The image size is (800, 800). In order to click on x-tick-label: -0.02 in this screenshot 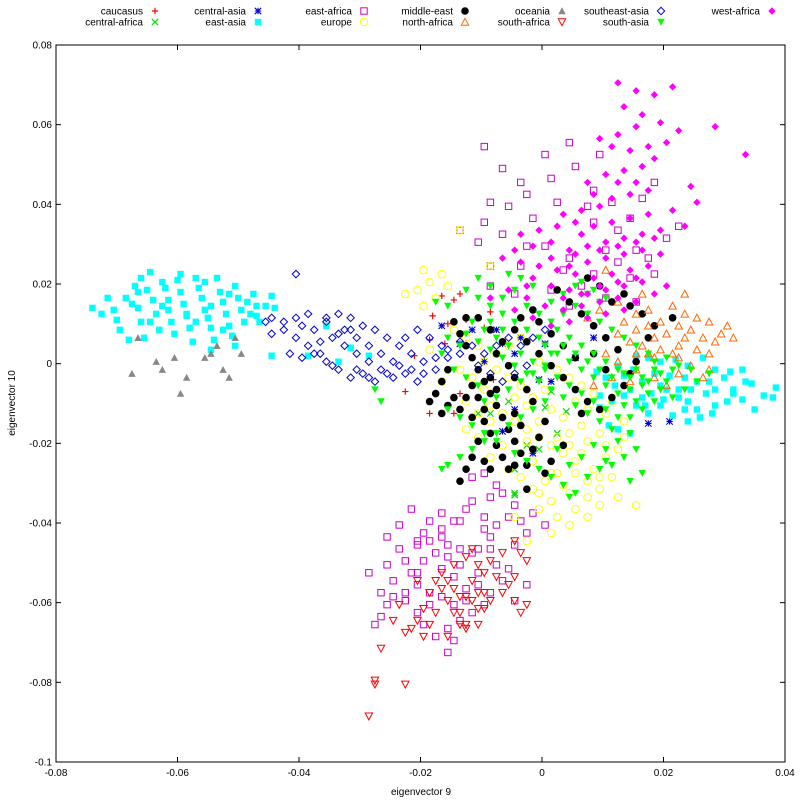, I will do `click(420, 773)`.